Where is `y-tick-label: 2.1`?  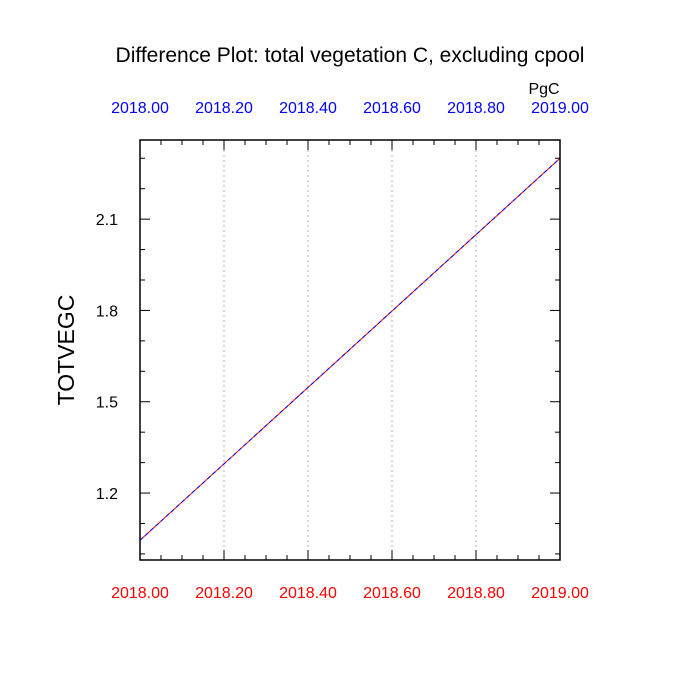
y-tick-label: 2.1 is located at coordinates (107, 220).